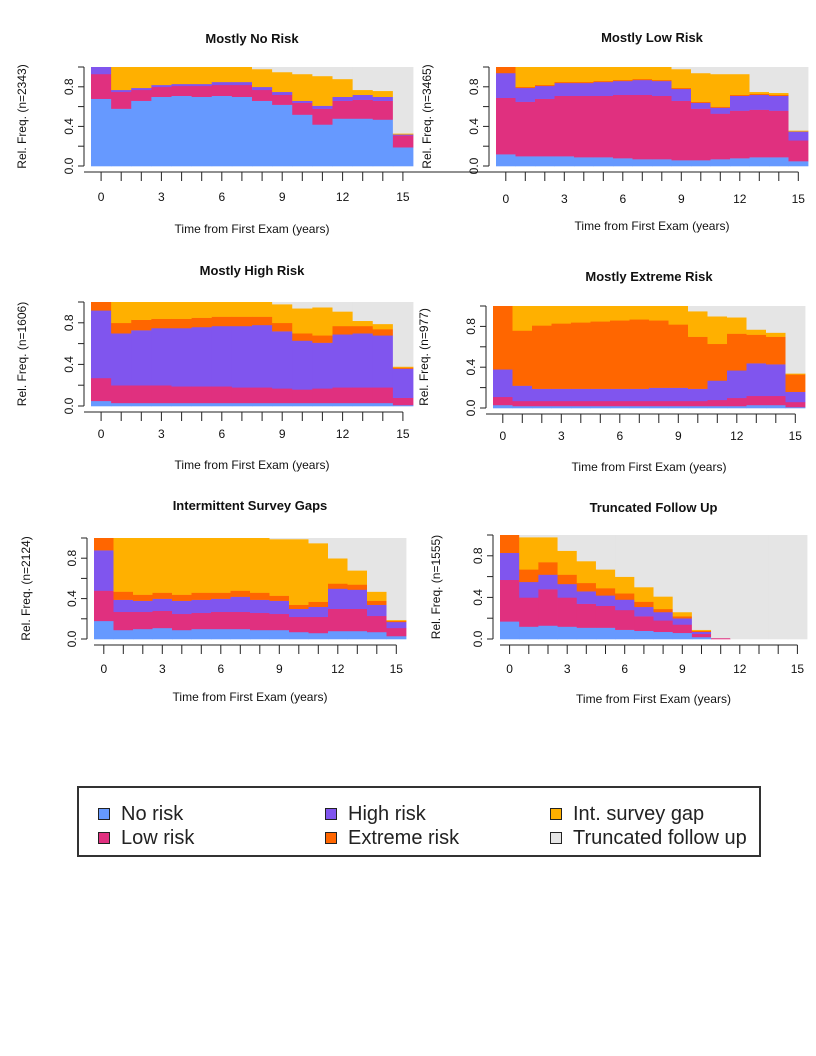 The width and height of the screenshot is (816, 1056). What do you see at coordinates (403, 197) in the screenshot?
I see `x-tick-label: 15` at bounding box center [403, 197].